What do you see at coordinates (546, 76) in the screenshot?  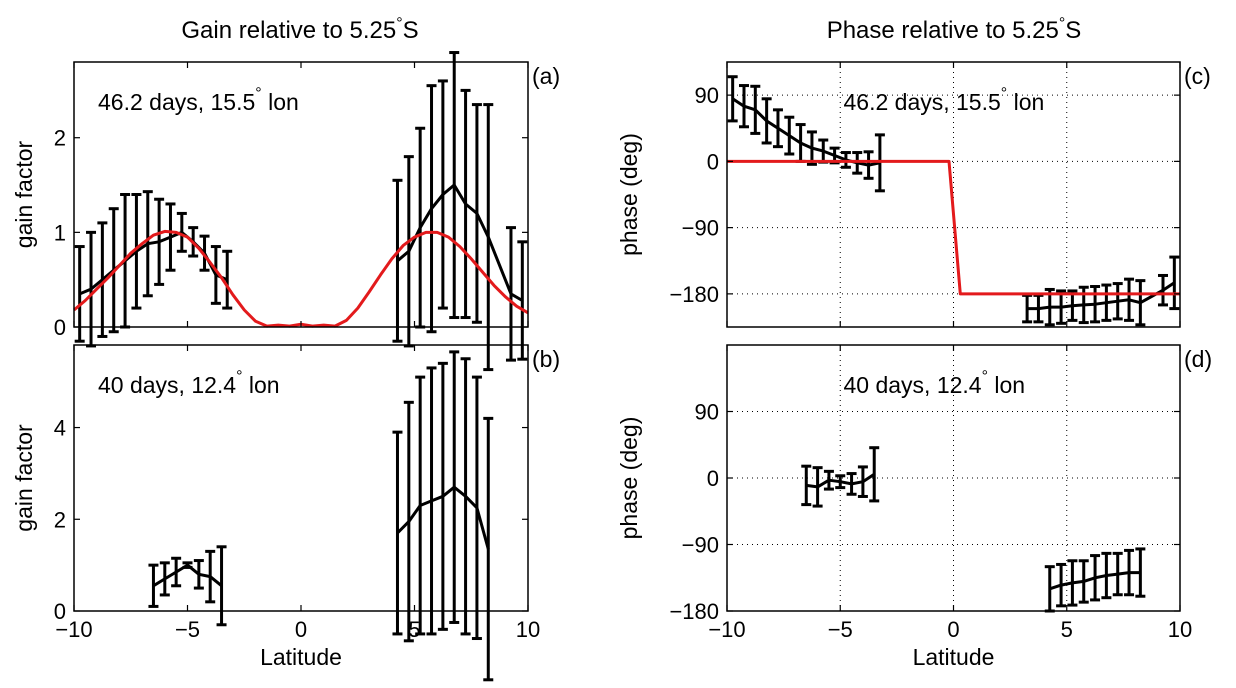 I see `panel-label: (a)` at bounding box center [546, 76].